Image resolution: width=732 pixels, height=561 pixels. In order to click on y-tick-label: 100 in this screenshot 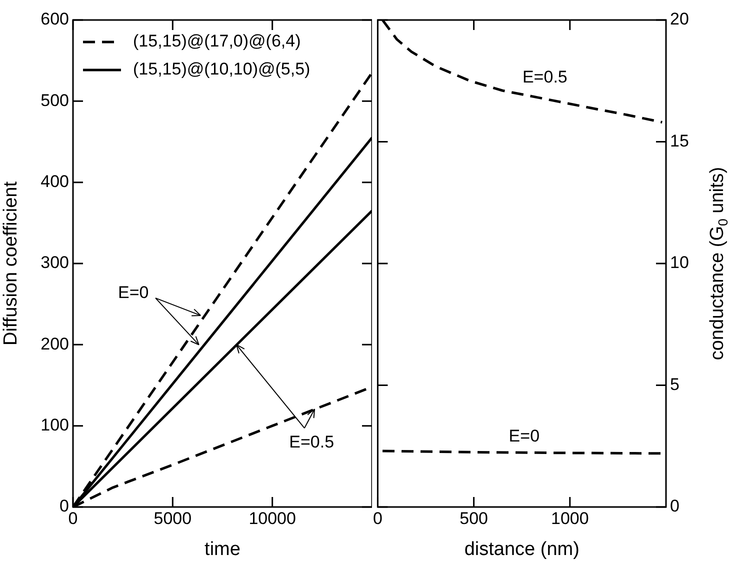, I will do `click(54, 425)`.